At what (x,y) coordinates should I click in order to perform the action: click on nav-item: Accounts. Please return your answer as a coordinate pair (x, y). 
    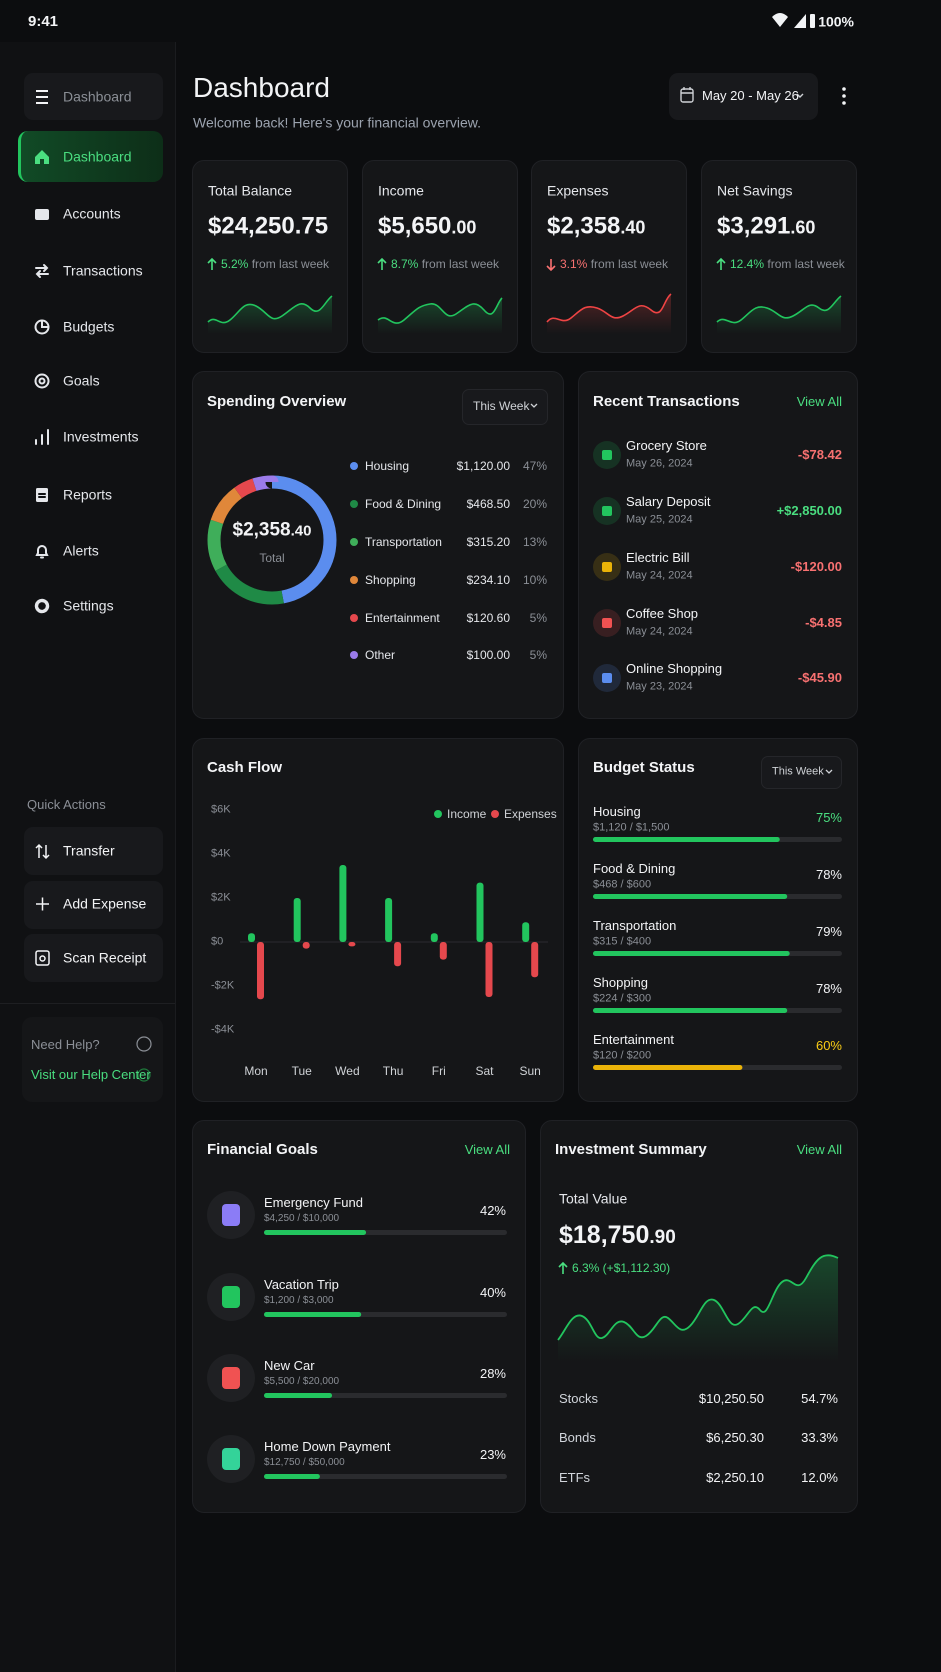
    Looking at the image, I should click on (92, 213).